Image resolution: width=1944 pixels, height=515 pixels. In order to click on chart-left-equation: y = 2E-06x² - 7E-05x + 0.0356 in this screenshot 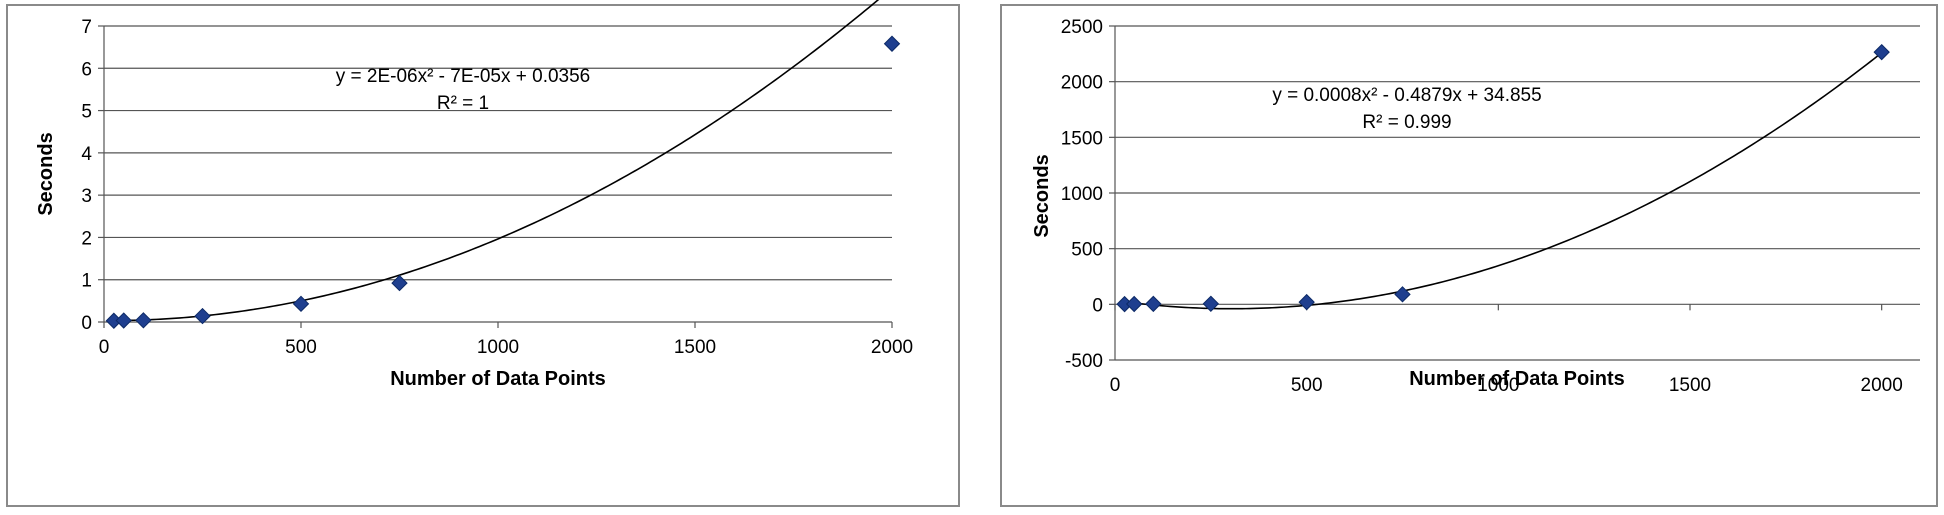, I will do `click(463, 76)`.